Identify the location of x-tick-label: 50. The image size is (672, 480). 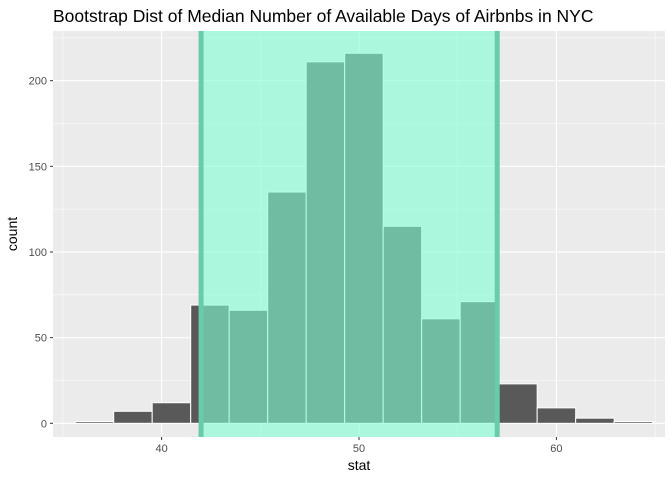
(359, 449).